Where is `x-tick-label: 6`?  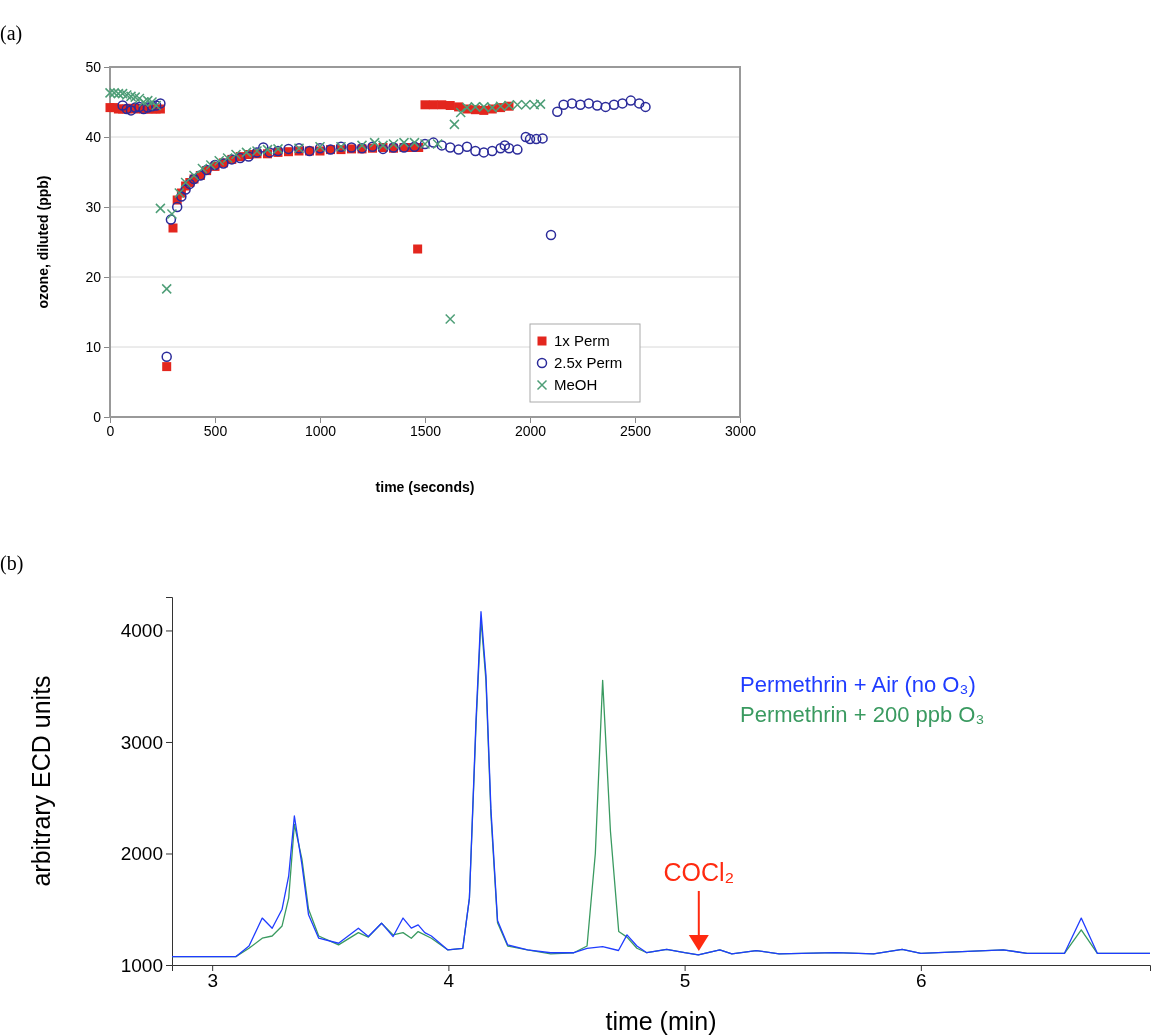
x-tick-label: 6 is located at coordinates (921, 981).